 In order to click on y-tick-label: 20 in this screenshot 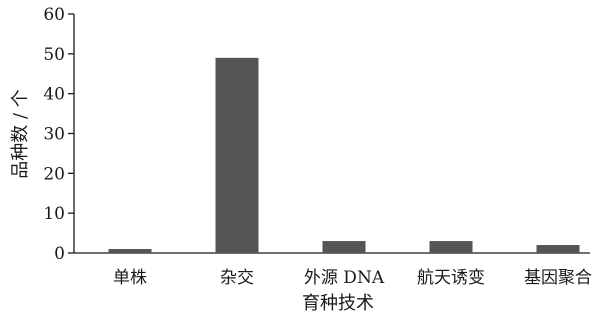, I will do `click(54, 174)`.